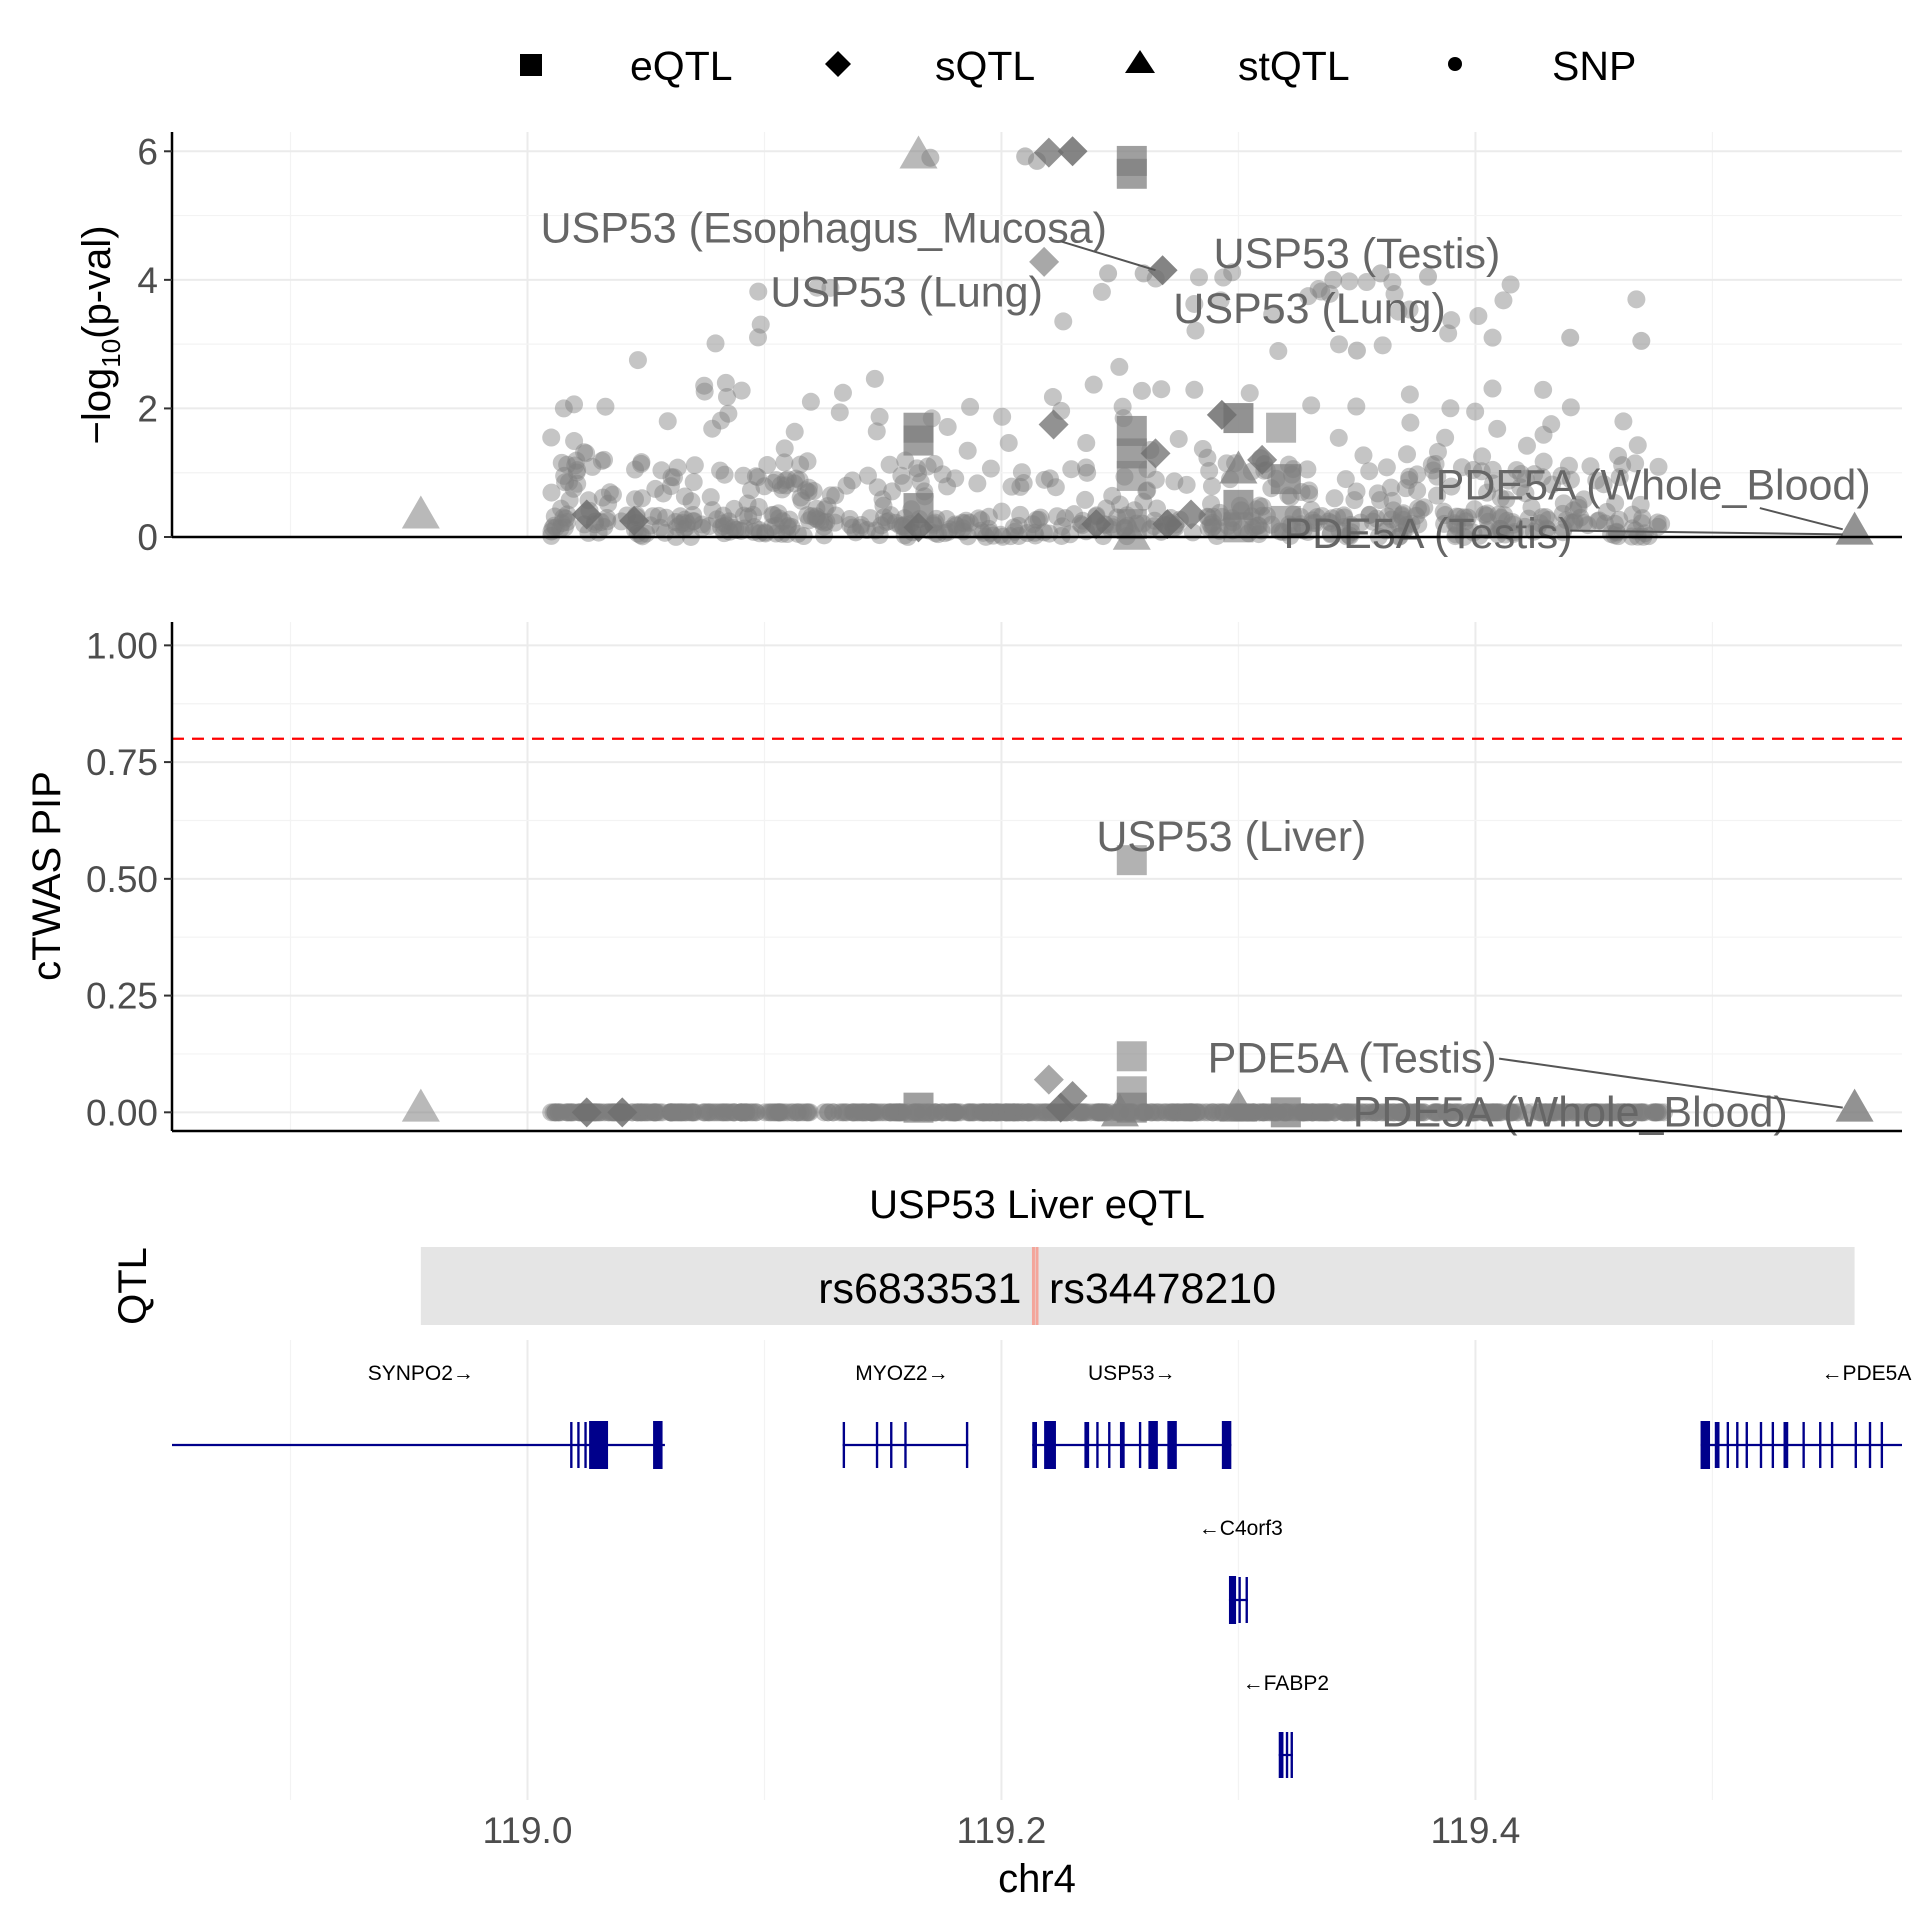 Image resolution: width=1920 pixels, height=1920 pixels. I want to click on x-tick-label: 119.2, so click(1002, 1830).